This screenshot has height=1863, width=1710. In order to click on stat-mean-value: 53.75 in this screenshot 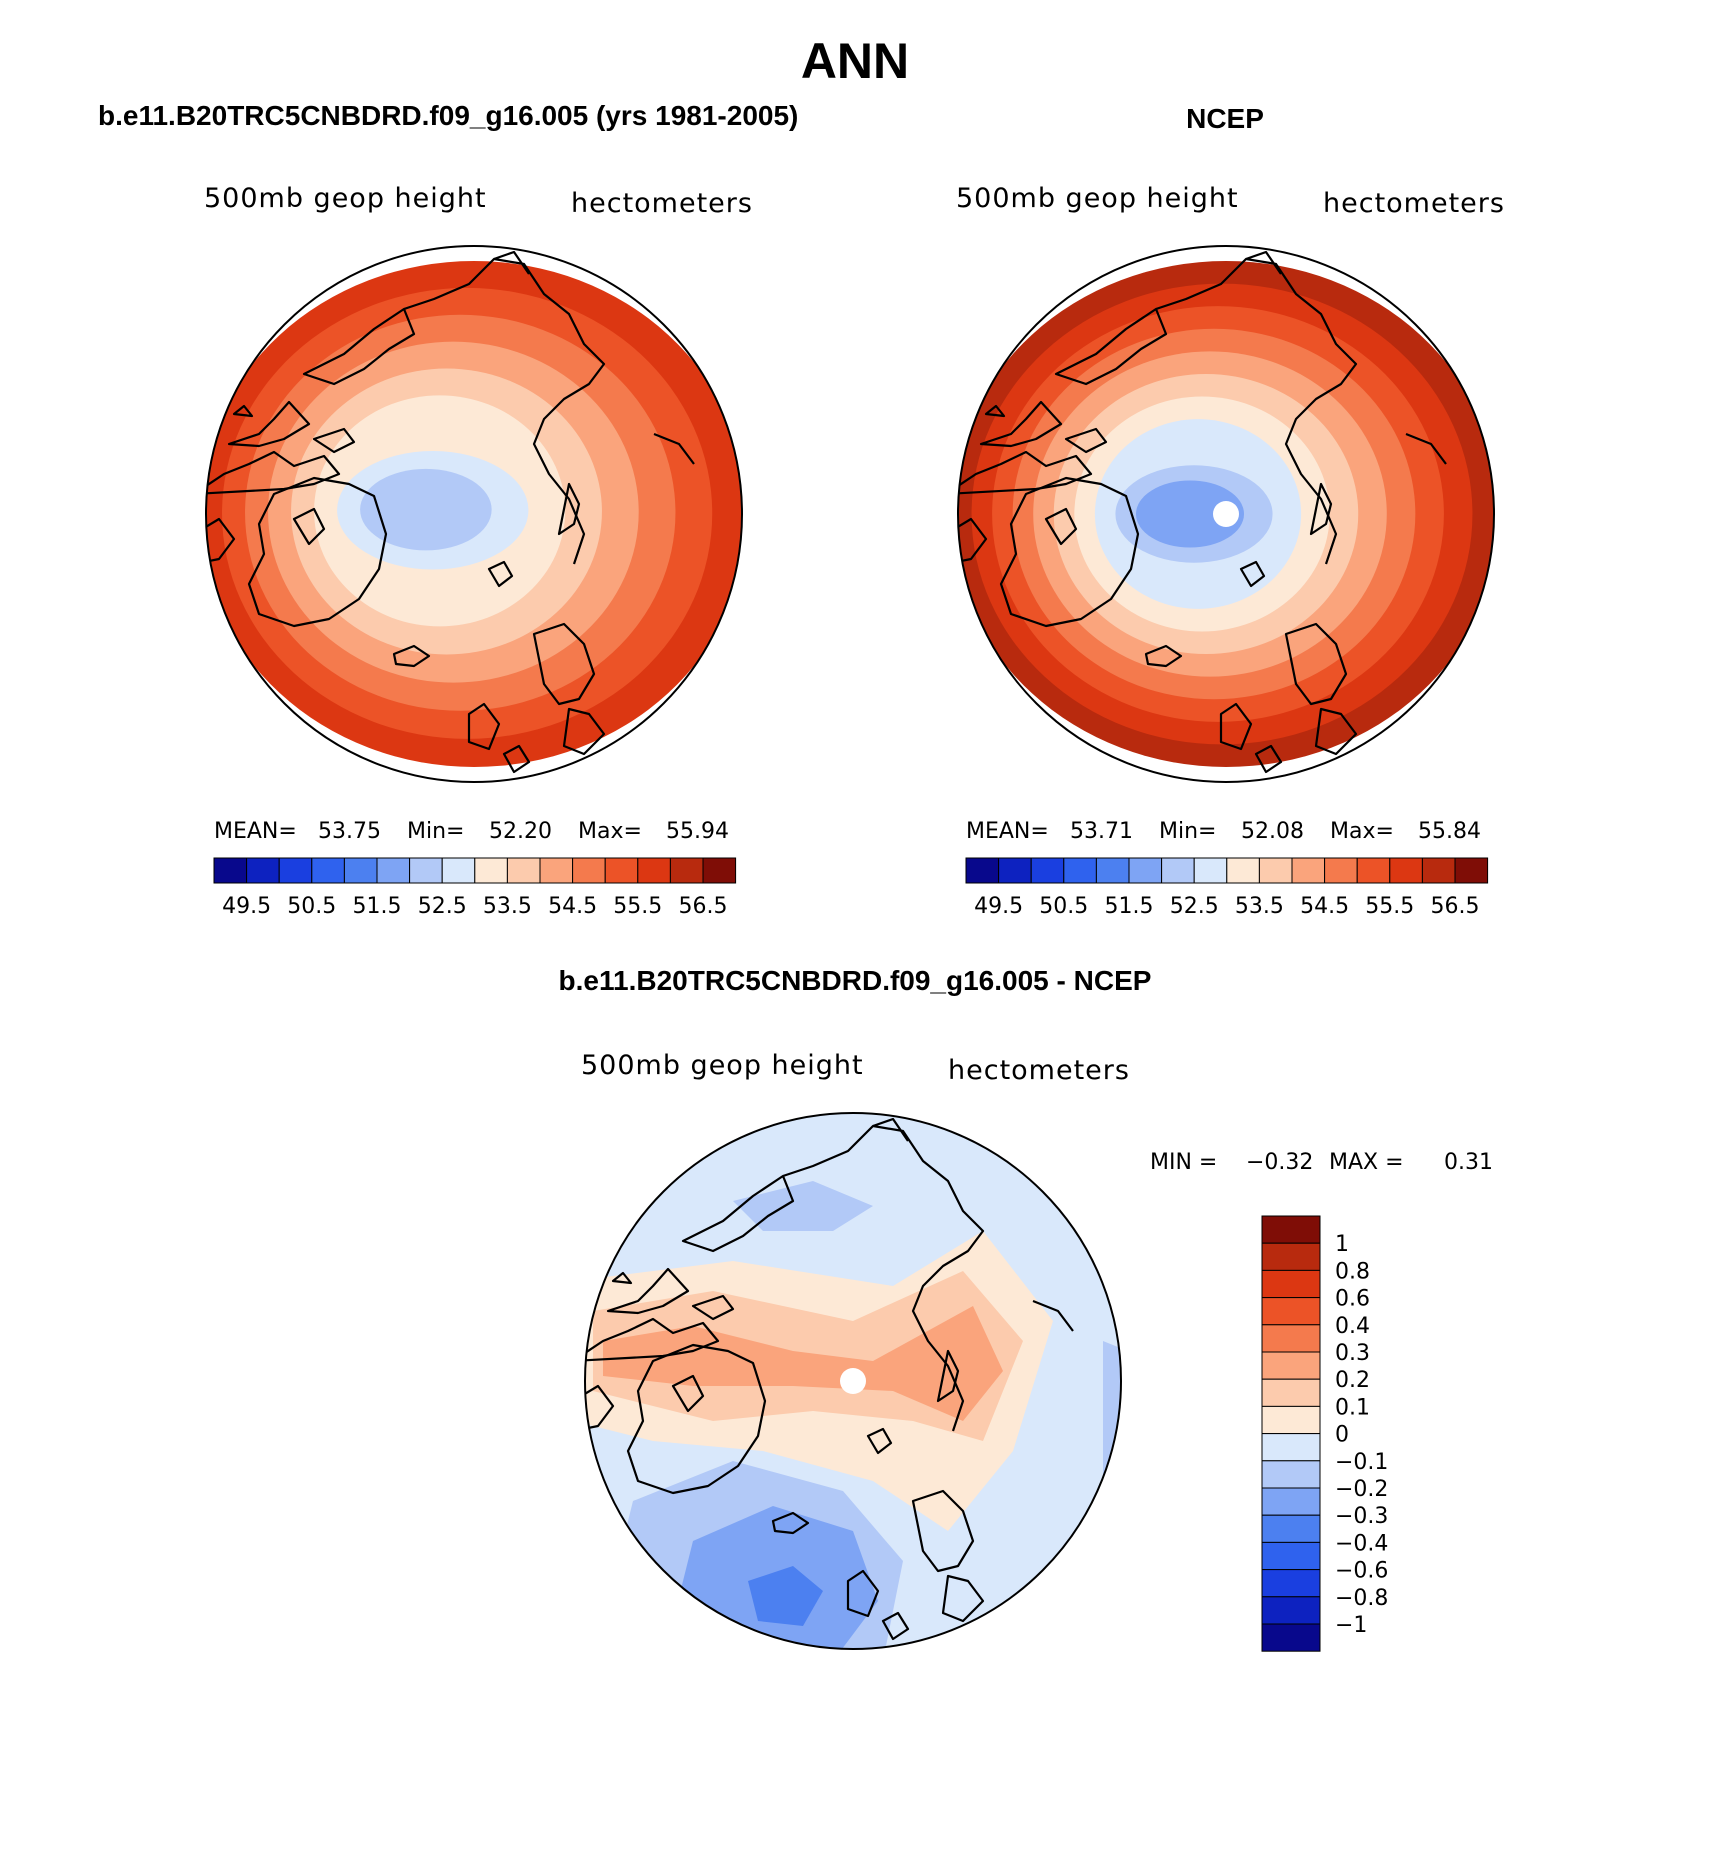, I will do `click(349, 831)`.